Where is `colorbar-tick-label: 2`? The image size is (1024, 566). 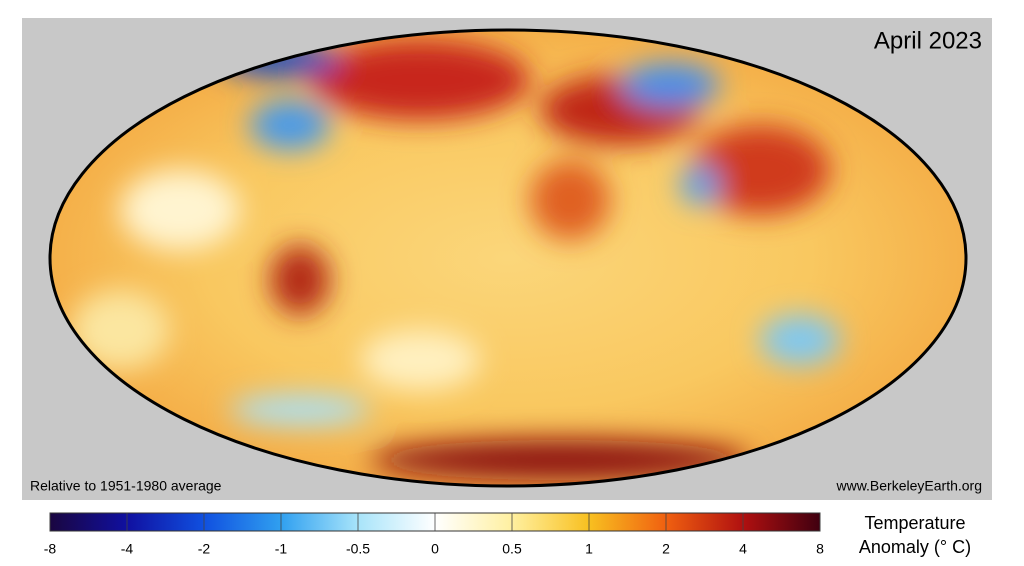 colorbar-tick-label: 2 is located at coordinates (666, 549).